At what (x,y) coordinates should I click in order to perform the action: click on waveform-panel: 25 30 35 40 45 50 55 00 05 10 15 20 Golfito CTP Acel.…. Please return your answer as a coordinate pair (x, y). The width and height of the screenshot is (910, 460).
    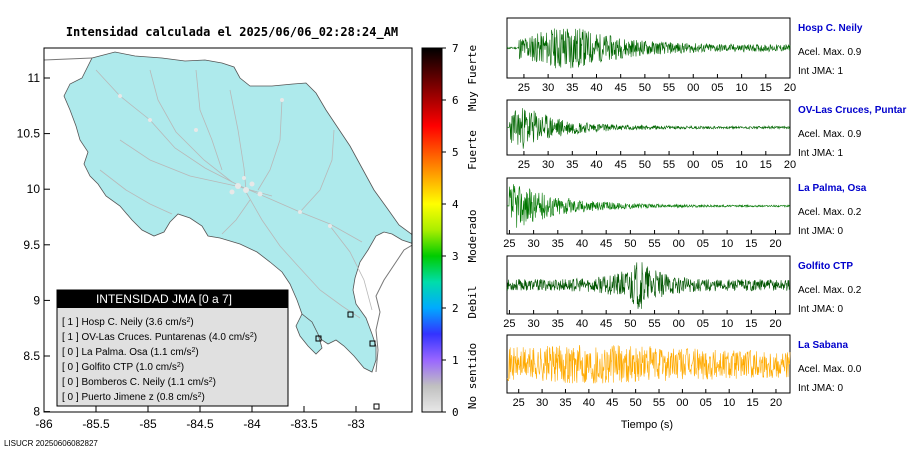
    Looking at the image, I should click on (682, 292).